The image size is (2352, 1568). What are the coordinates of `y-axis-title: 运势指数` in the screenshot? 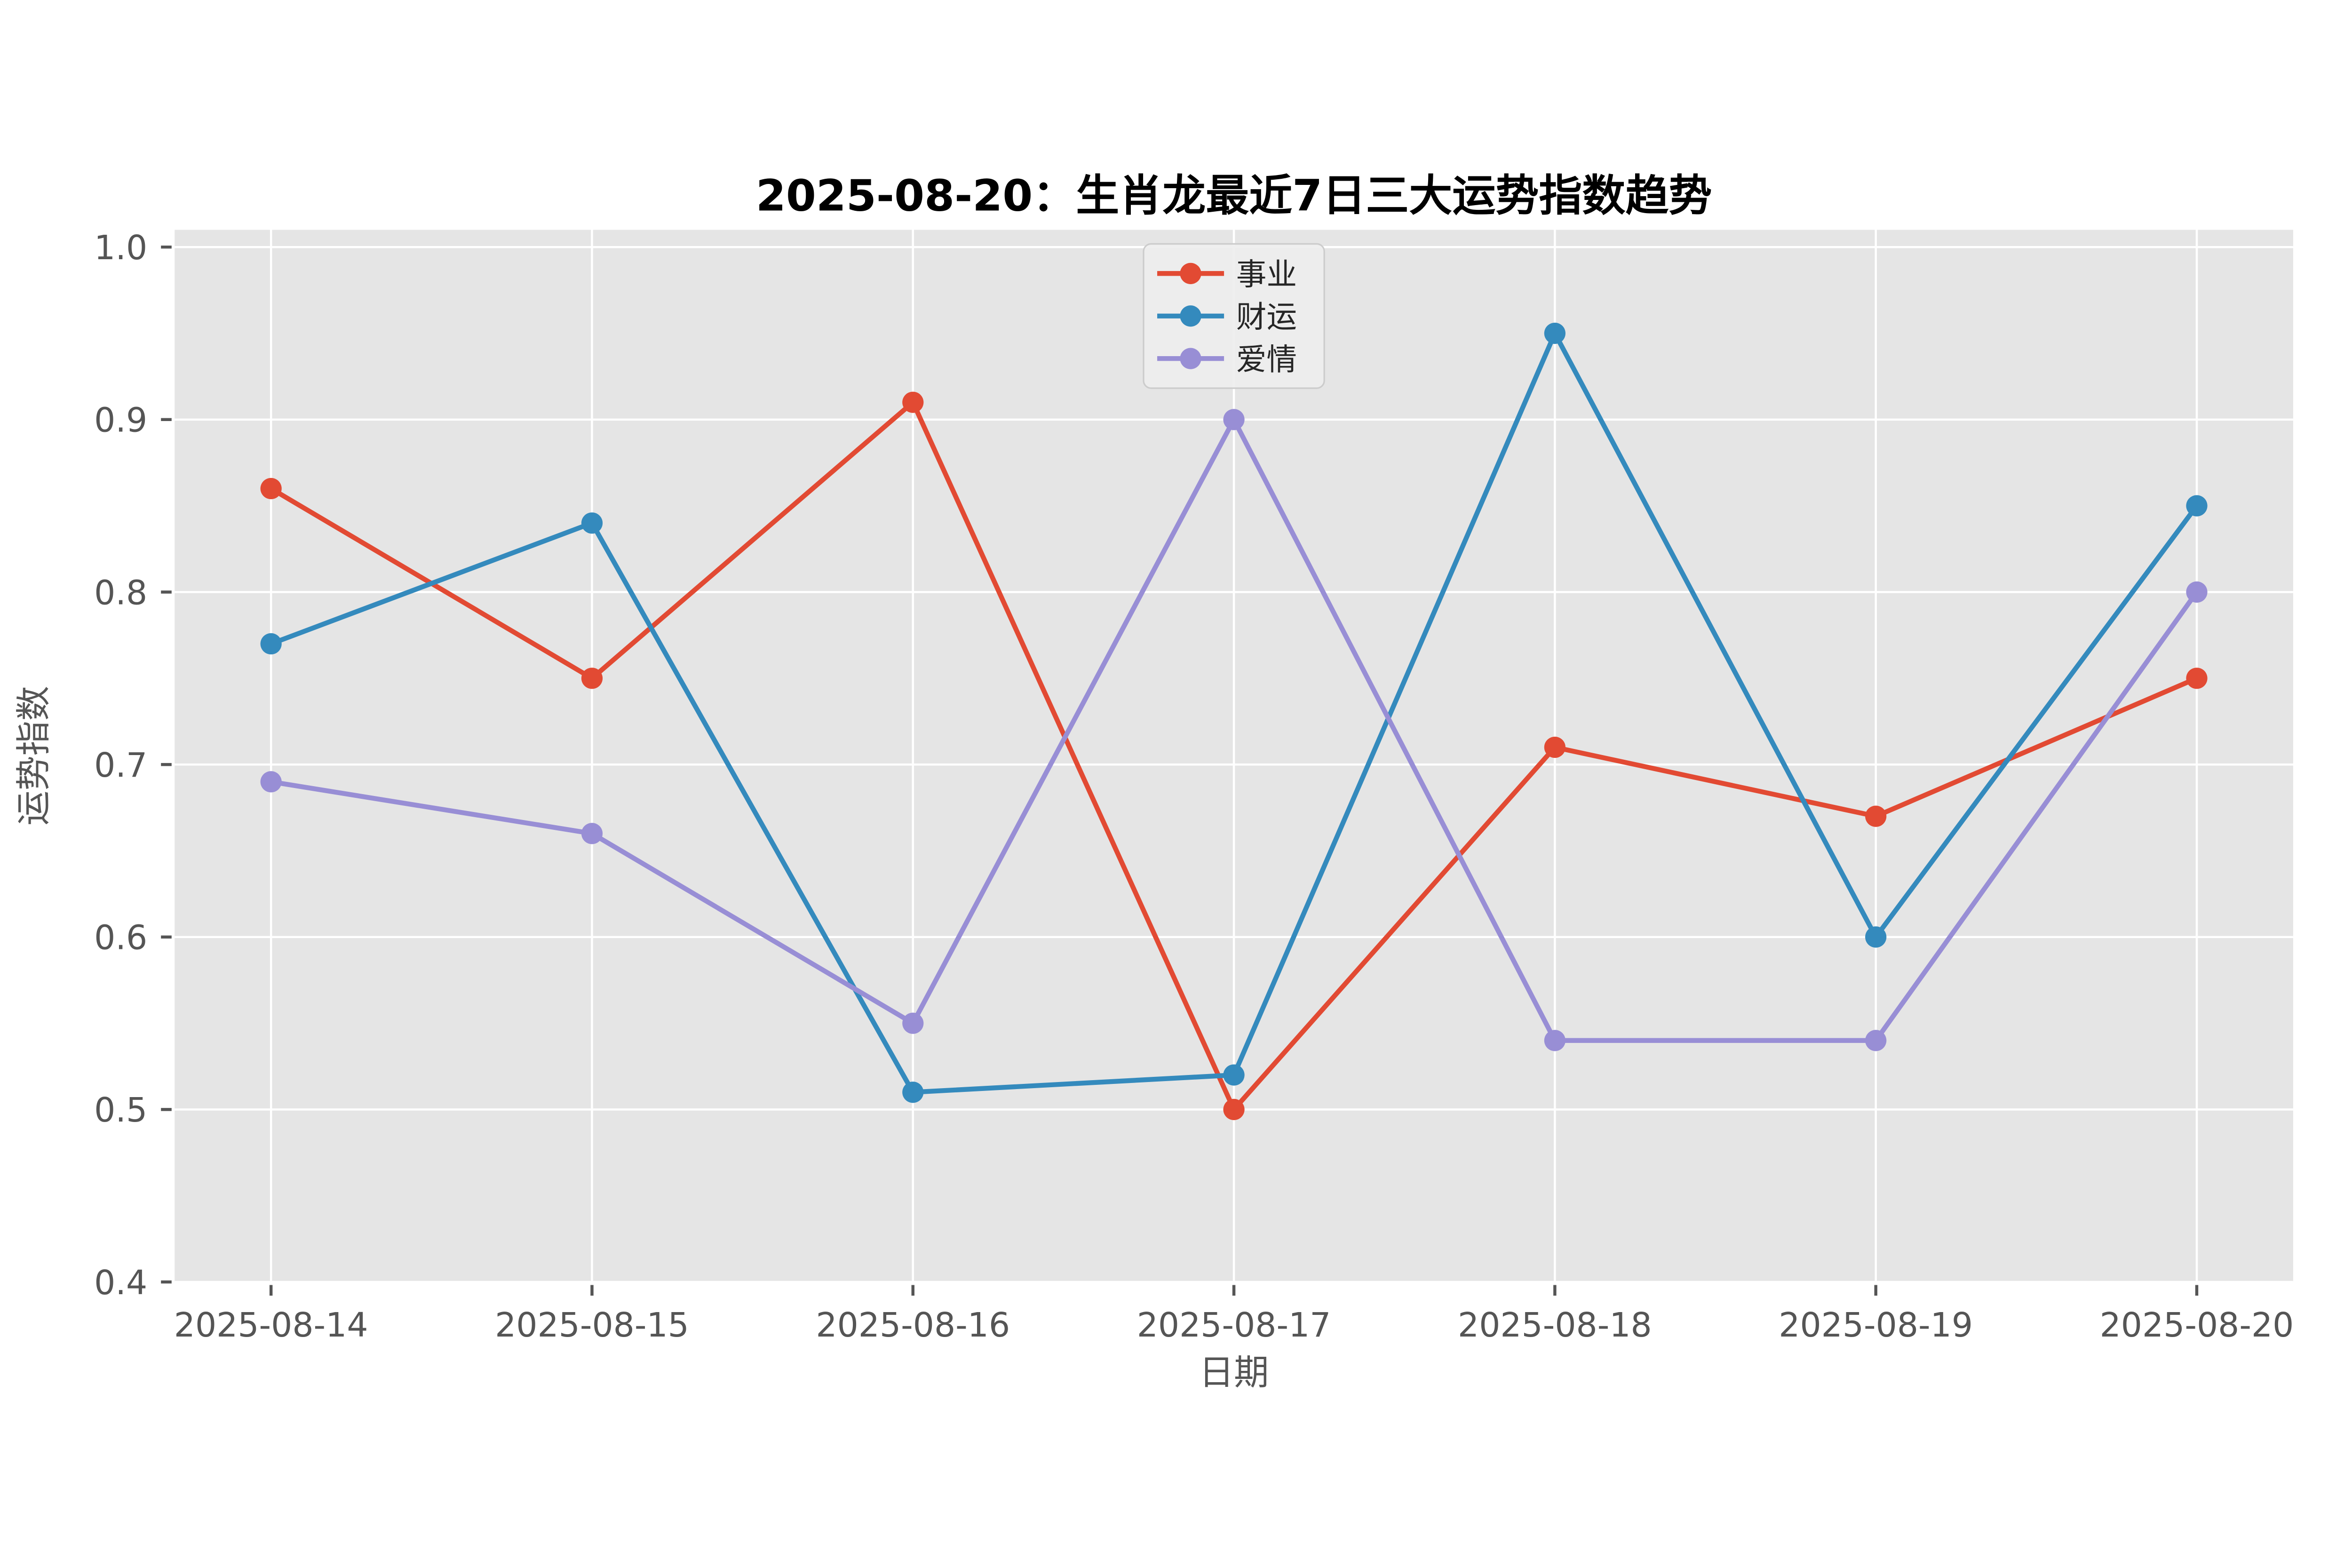 It's located at (33, 756).